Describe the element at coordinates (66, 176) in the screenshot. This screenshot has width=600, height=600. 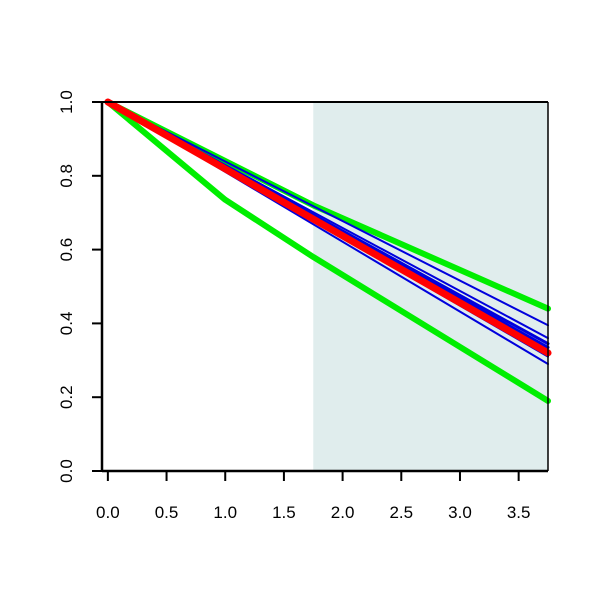
I see `y-tick-label: 0.8` at that location.